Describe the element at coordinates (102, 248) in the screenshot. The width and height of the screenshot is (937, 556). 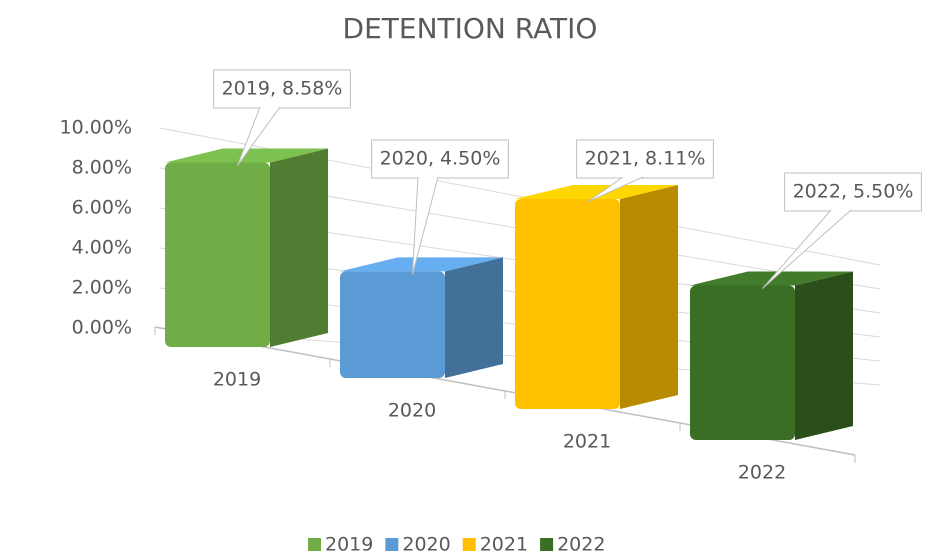
I see `y-tick-label: 4.00%` at that location.